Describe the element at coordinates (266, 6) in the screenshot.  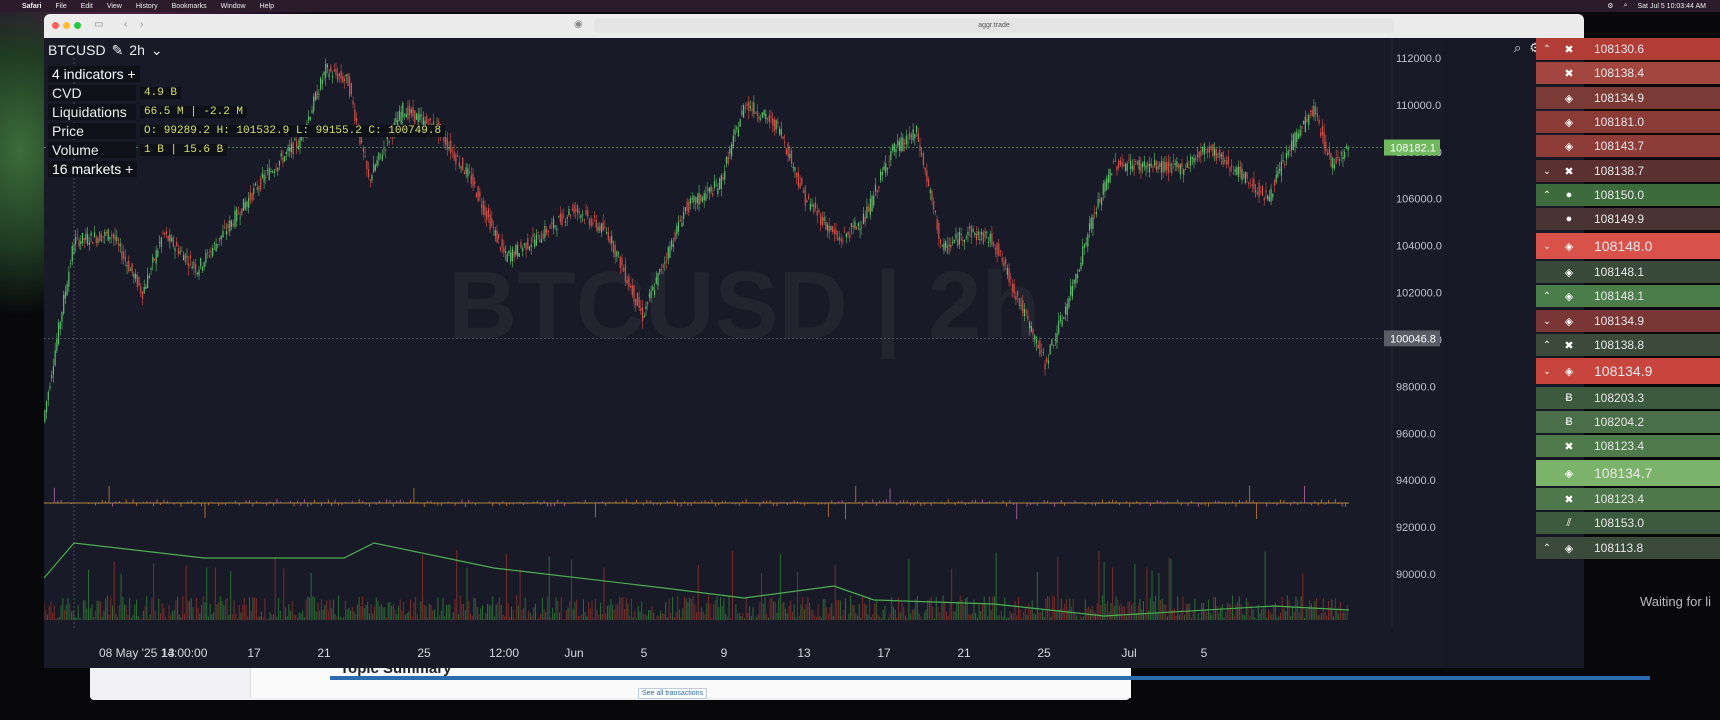
I see `menu-help: Help` at that location.